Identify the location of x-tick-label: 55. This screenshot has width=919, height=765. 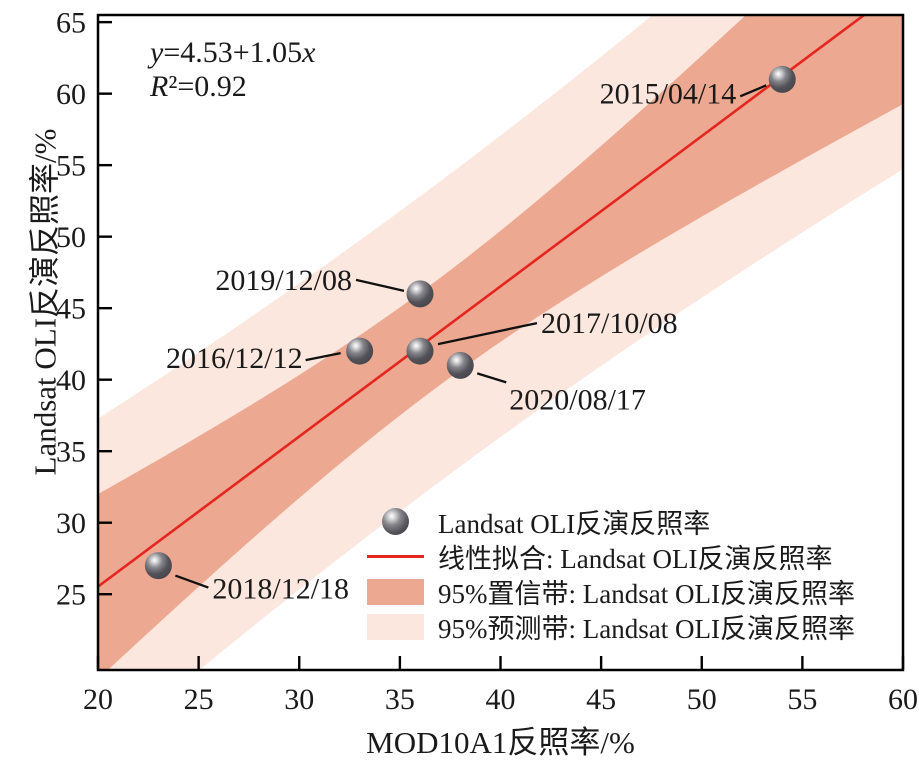
(802, 699).